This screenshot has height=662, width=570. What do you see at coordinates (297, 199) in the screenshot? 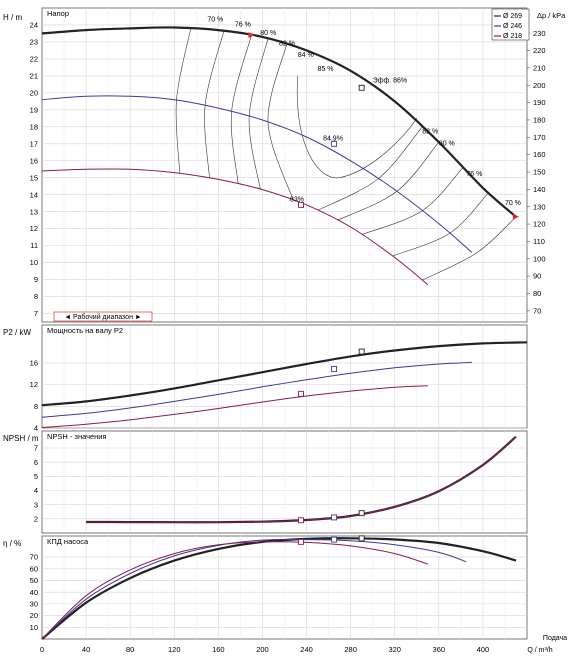
I see `bep-label-218: 83%` at bounding box center [297, 199].